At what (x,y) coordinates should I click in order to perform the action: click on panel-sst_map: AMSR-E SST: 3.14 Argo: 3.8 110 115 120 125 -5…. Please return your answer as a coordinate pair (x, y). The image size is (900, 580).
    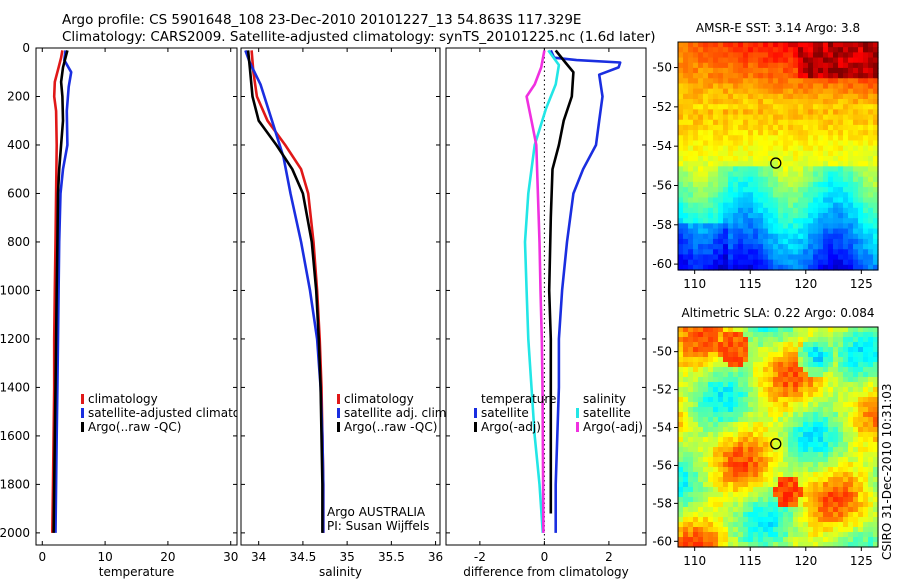
    Looking at the image, I should click on (765, 156).